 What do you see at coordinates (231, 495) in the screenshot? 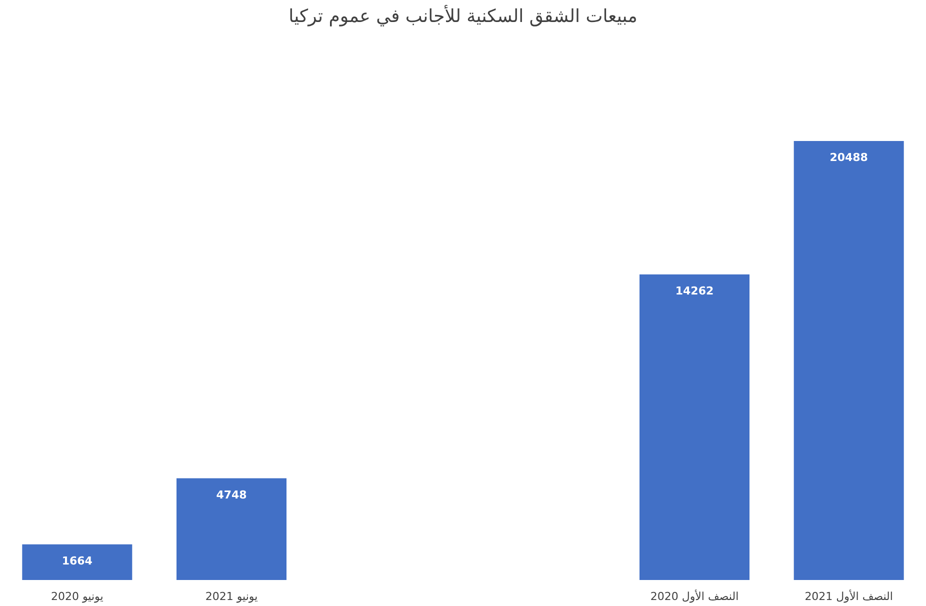
I see `data-label: 4748` at bounding box center [231, 495].